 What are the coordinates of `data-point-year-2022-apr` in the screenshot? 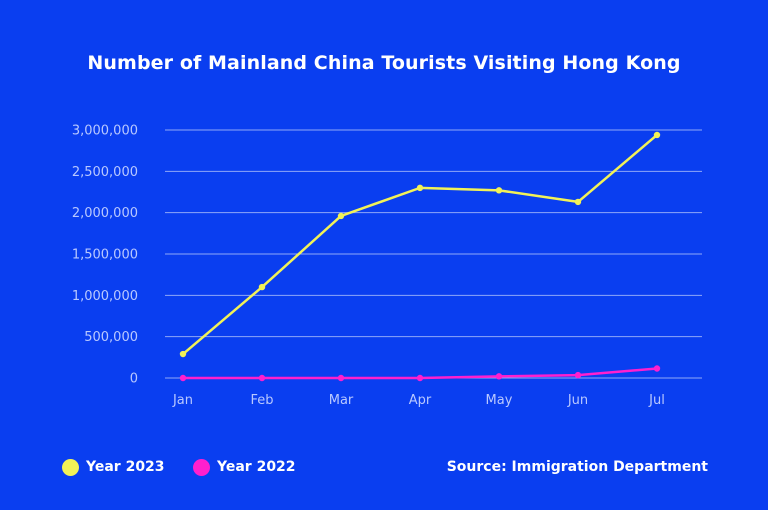 It's located at (420, 378).